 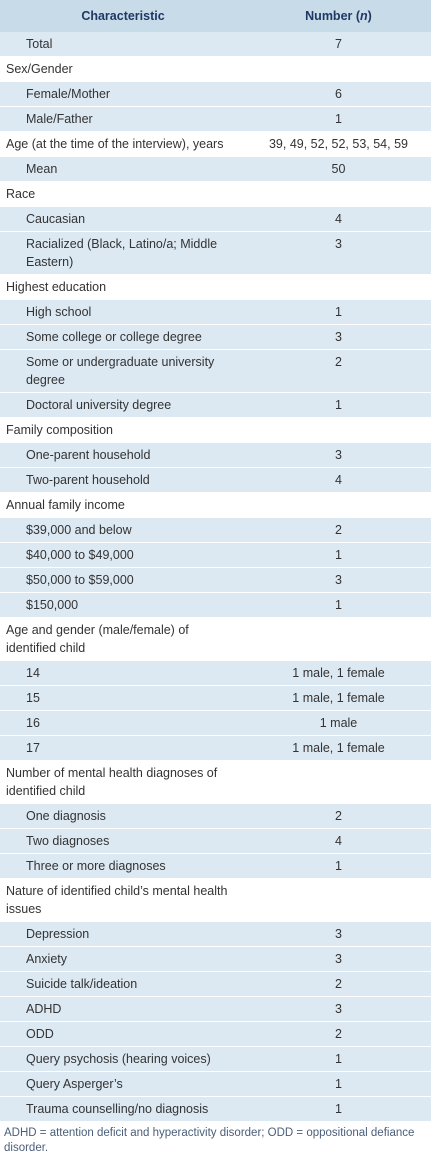 What do you see at coordinates (123, 1109) in the screenshot?
I see `row-label: Trauma counselling/no diagnosis` at bounding box center [123, 1109].